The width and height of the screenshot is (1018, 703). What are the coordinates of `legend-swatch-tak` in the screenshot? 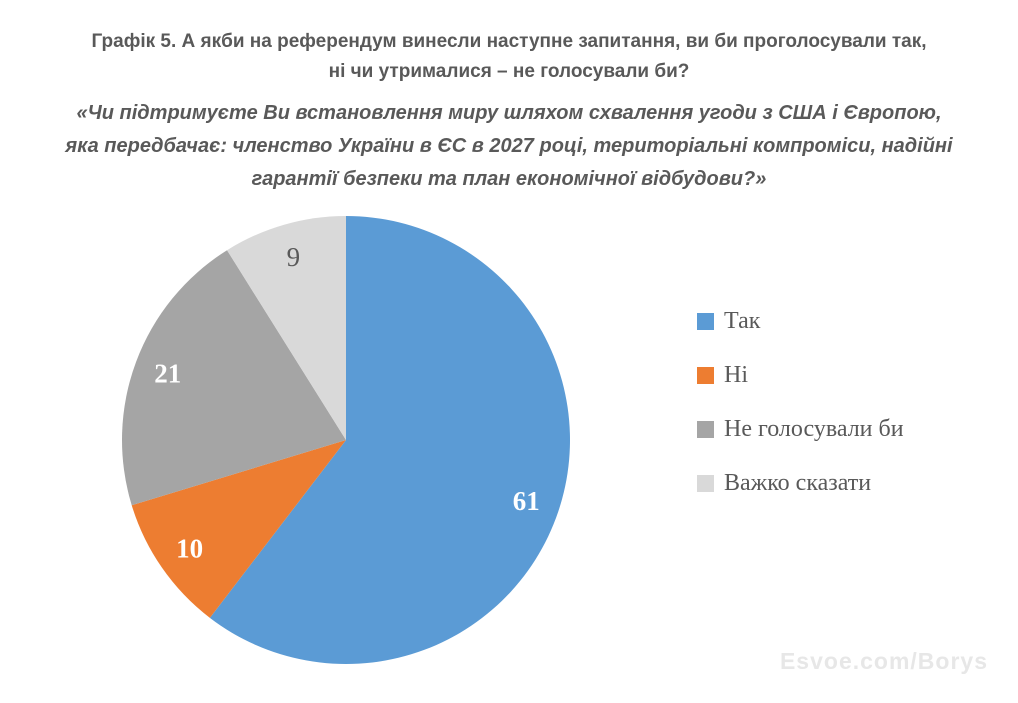 It's located at (705, 321).